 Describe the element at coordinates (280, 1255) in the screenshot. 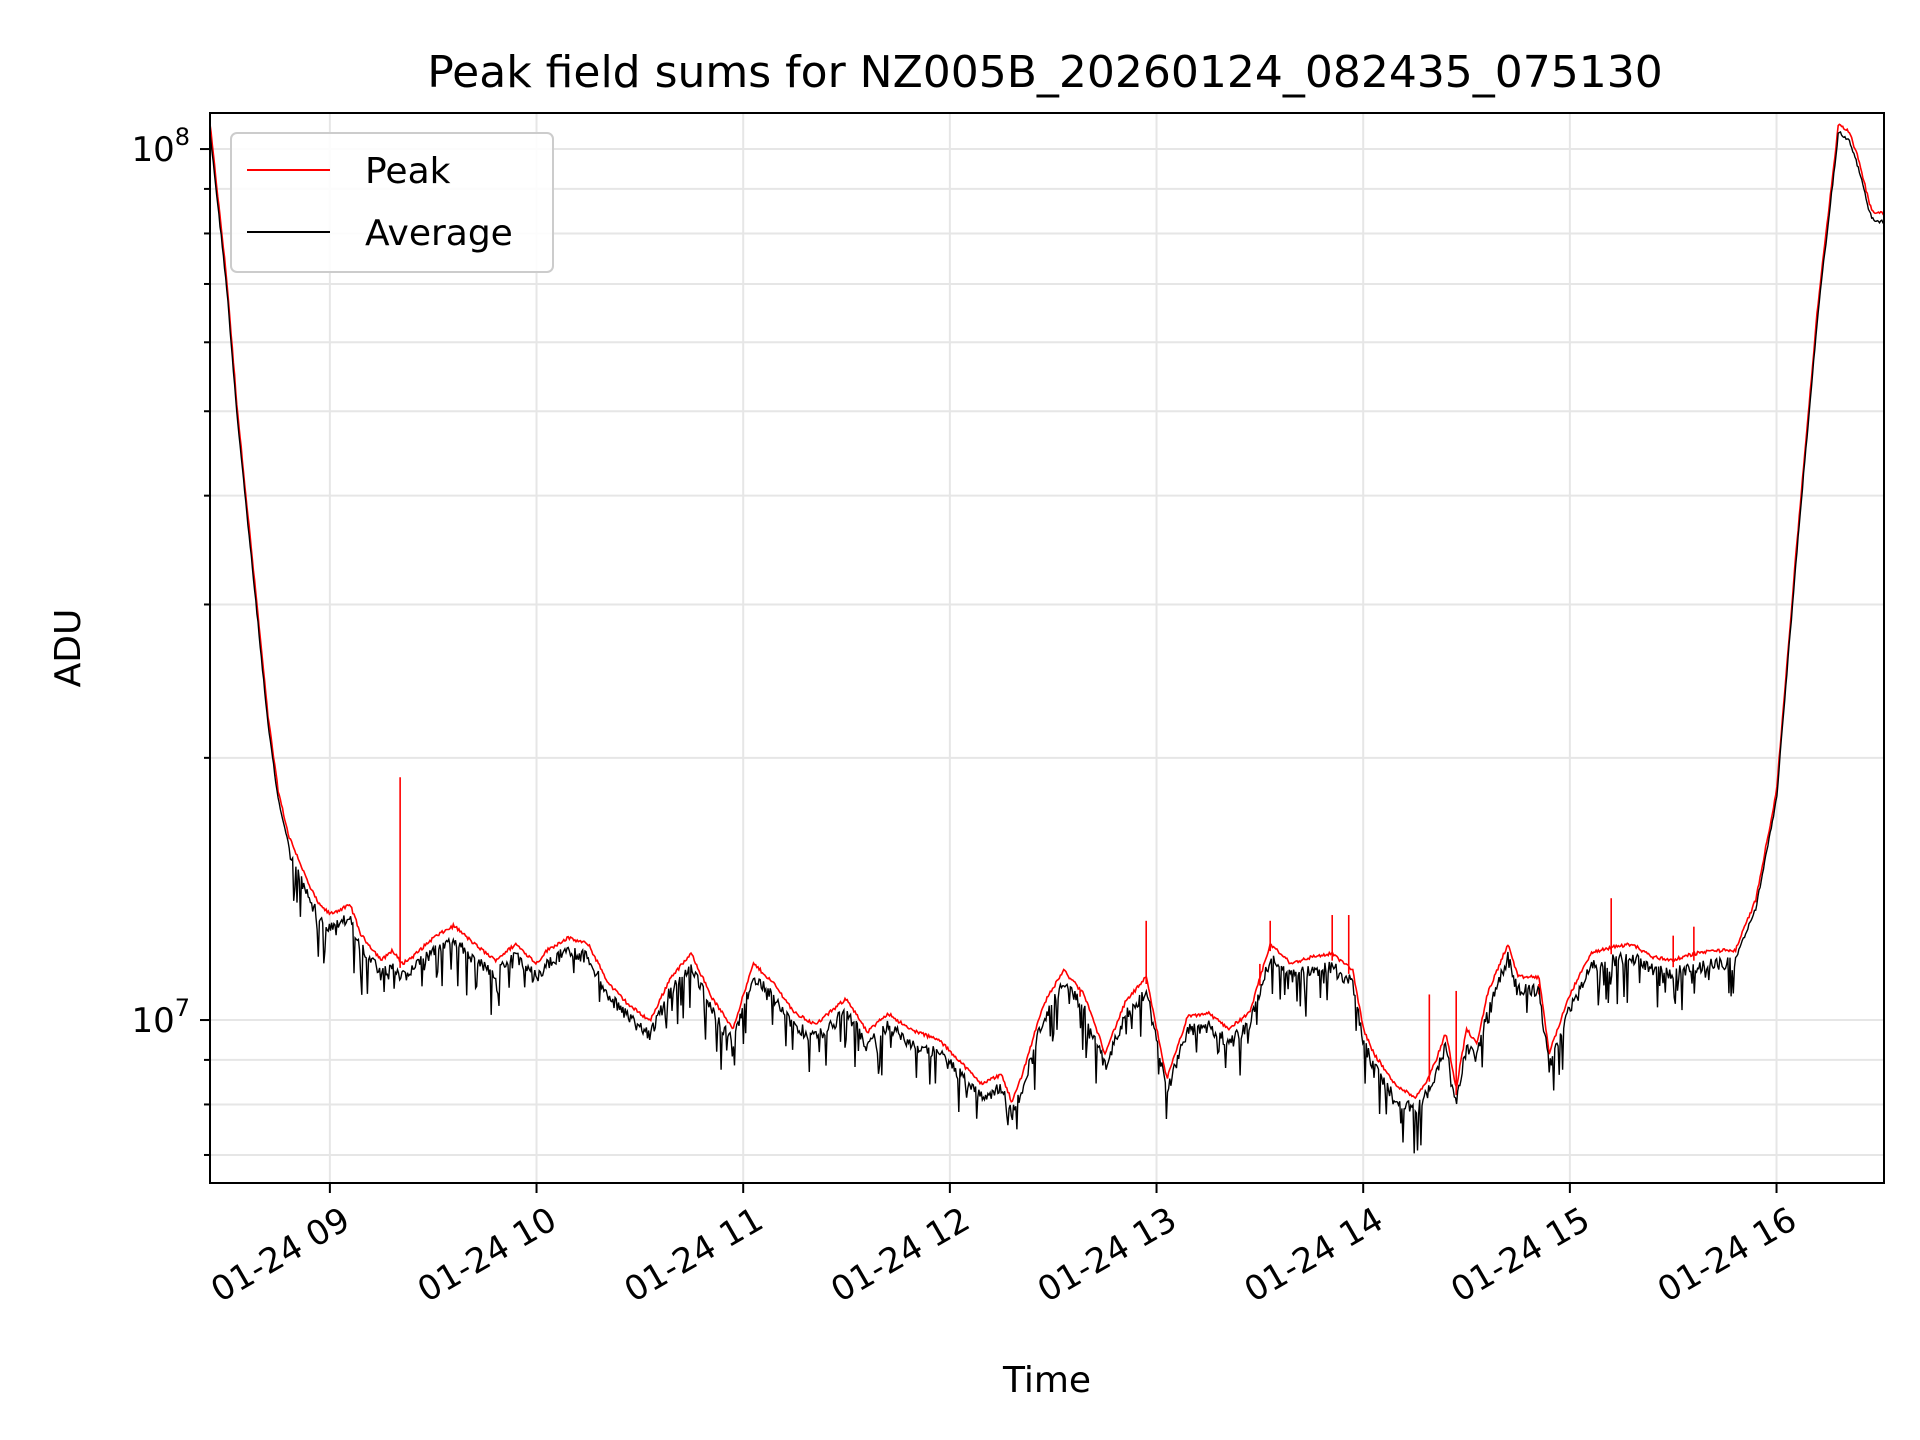

I see `x-tick-label: 01-24 09` at that location.